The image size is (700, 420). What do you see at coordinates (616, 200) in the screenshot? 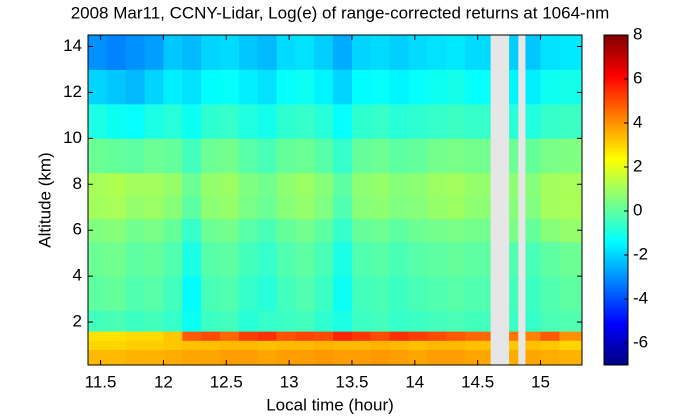
I see `colorbar` at bounding box center [616, 200].